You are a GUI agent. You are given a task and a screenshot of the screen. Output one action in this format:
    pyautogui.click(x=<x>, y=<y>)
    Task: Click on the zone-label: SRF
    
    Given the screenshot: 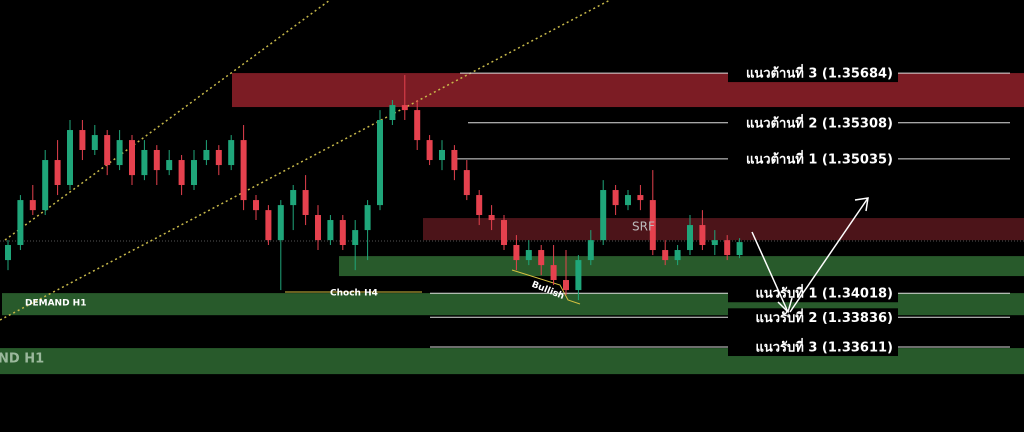 What is the action you would take?
    pyautogui.click(x=643, y=227)
    